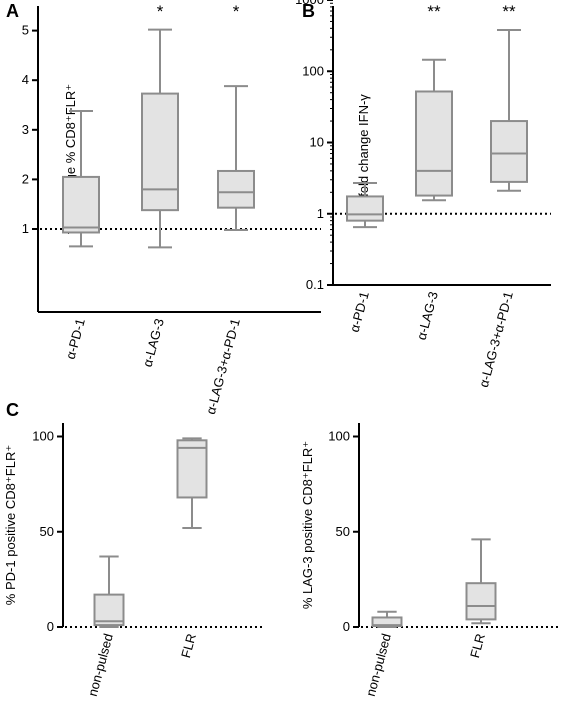  Describe the element at coordinates (308, 11) in the screenshot. I see `panel-letter-b: B` at that location.